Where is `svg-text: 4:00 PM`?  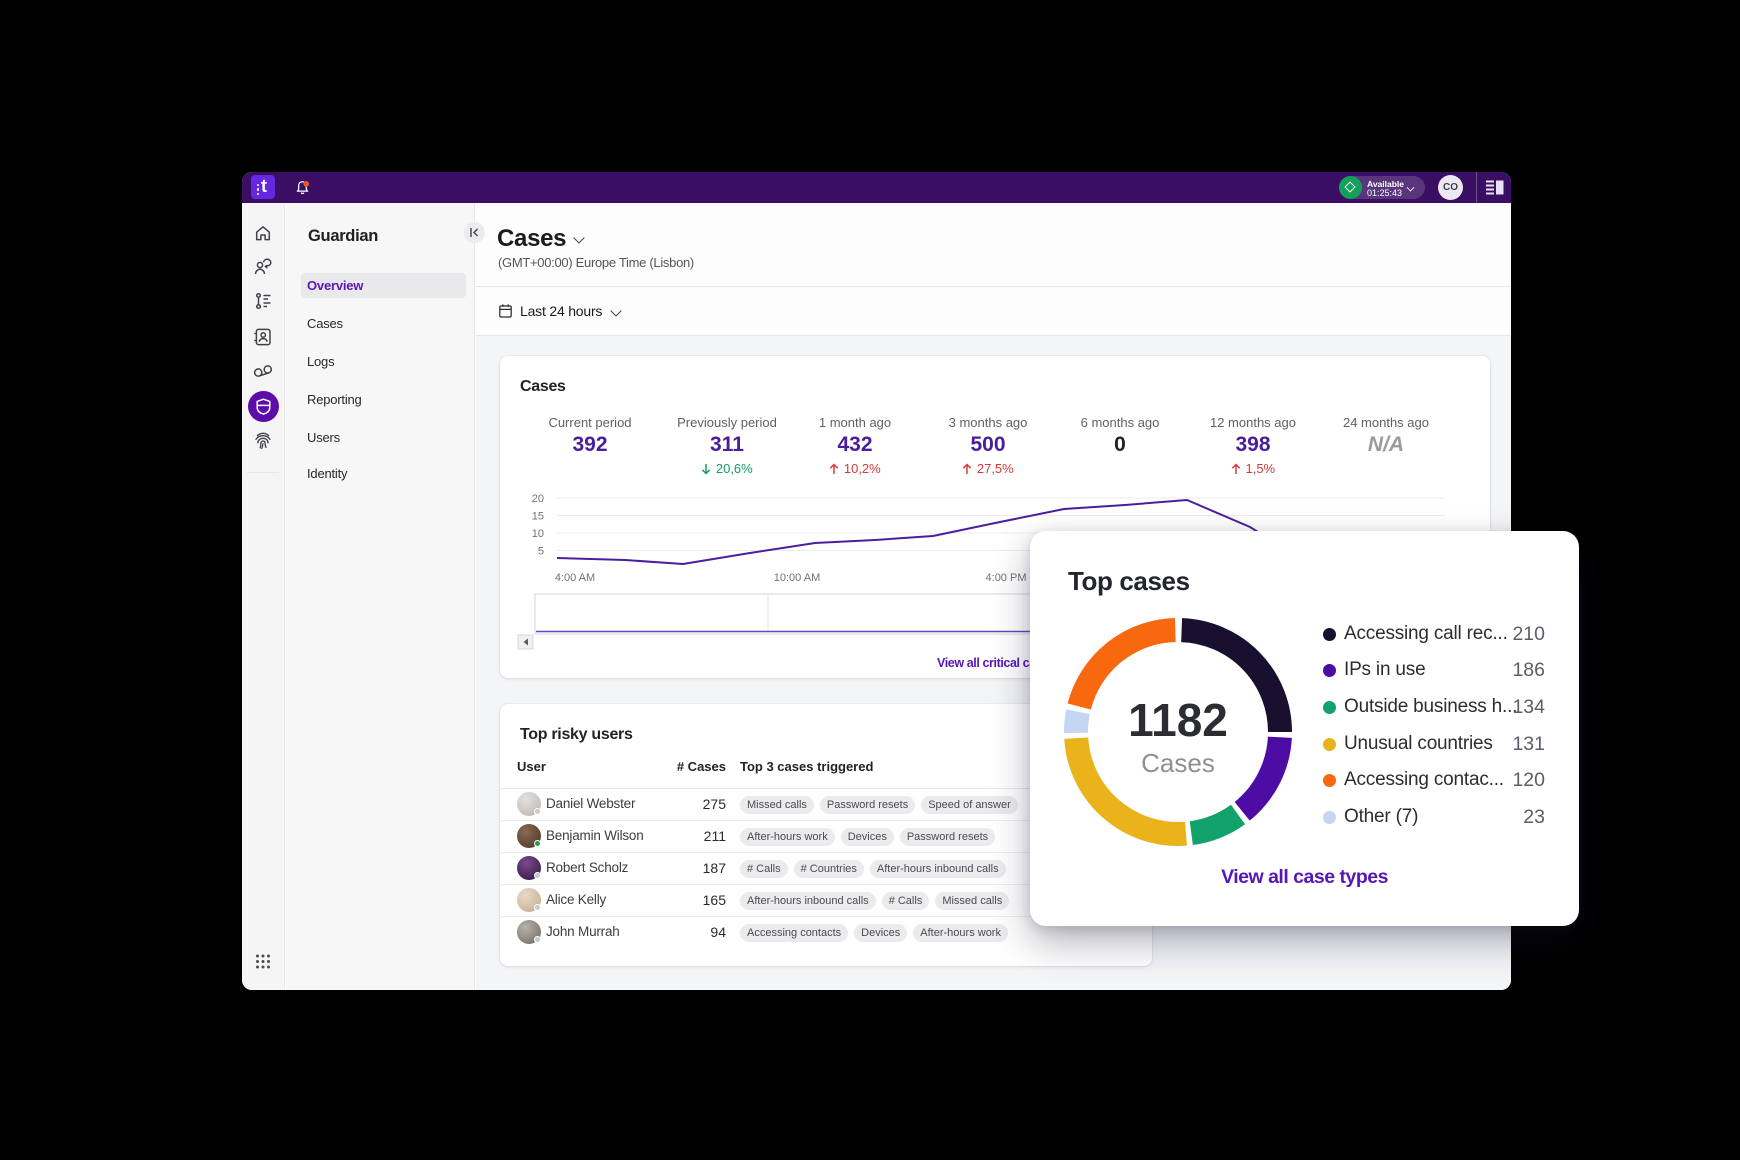
svg-text: 4:00 PM is located at coordinates (1006, 578).